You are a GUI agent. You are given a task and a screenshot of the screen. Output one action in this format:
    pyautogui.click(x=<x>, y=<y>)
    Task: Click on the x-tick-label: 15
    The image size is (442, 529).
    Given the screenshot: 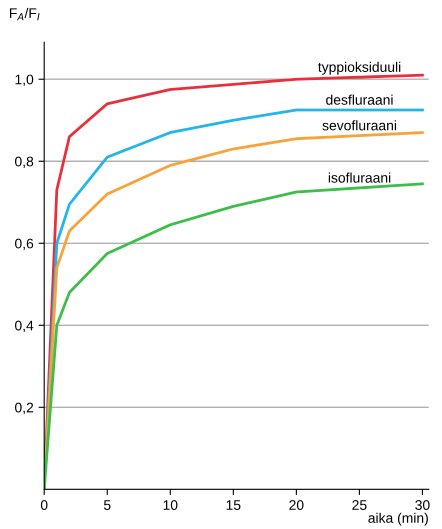 What is the action you would take?
    pyautogui.click(x=233, y=505)
    